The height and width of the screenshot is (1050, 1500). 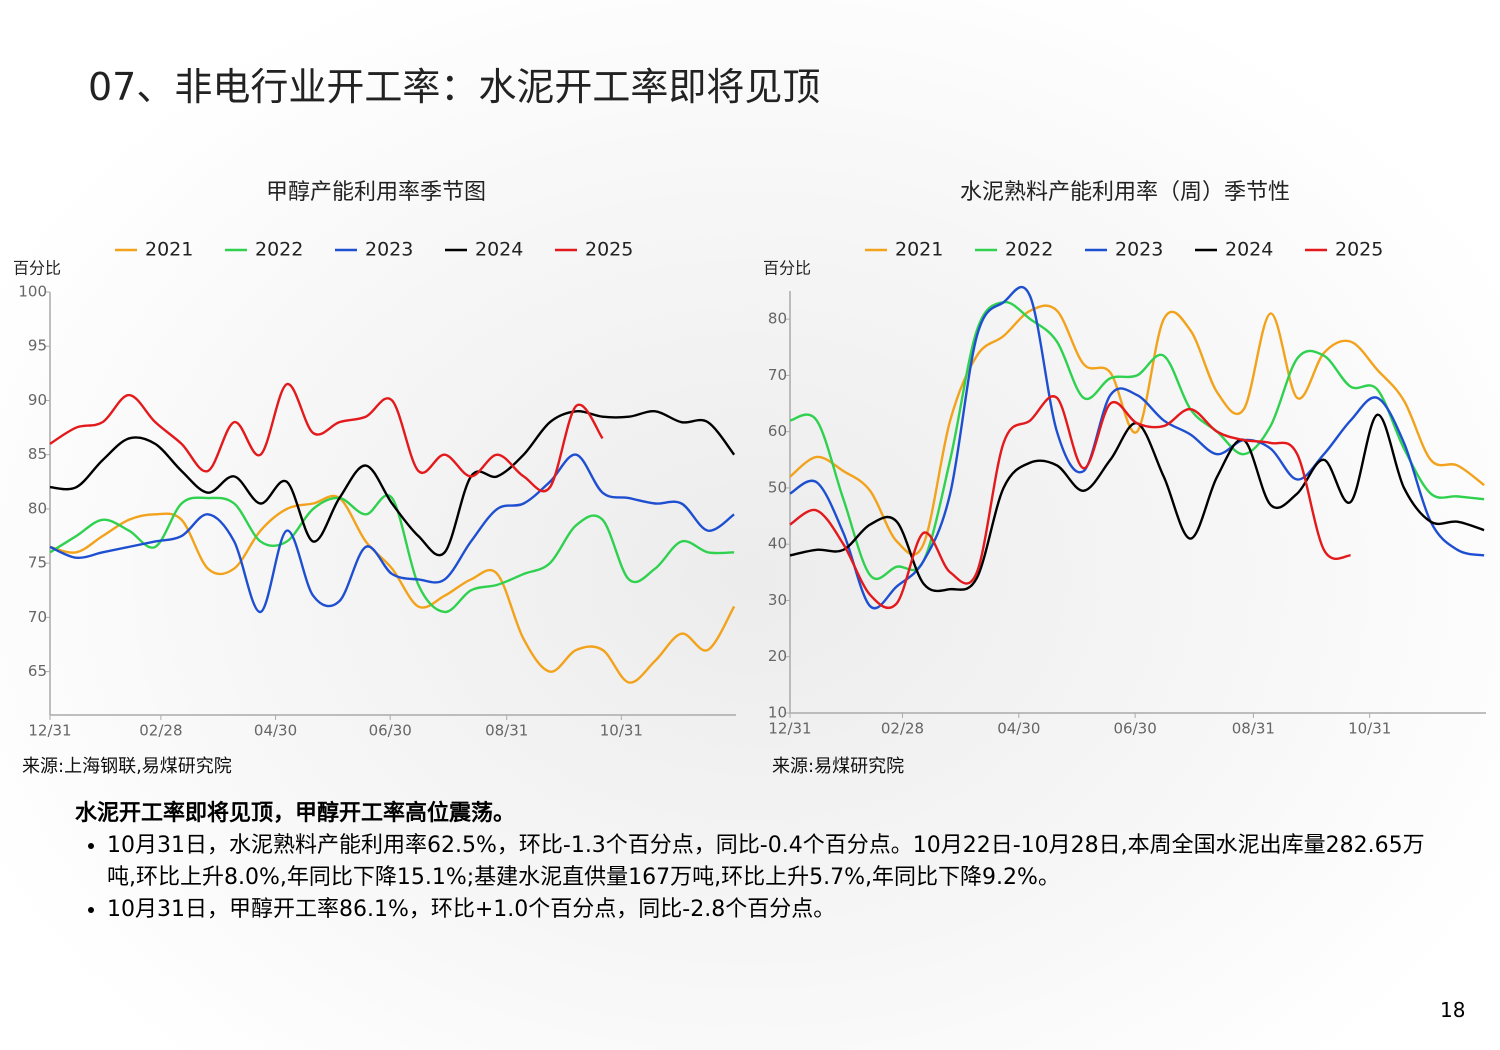 What do you see at coordinates (777, 431) in the screenshot?
I see `y-tick-label: 60` at bounding box center [777, 431].